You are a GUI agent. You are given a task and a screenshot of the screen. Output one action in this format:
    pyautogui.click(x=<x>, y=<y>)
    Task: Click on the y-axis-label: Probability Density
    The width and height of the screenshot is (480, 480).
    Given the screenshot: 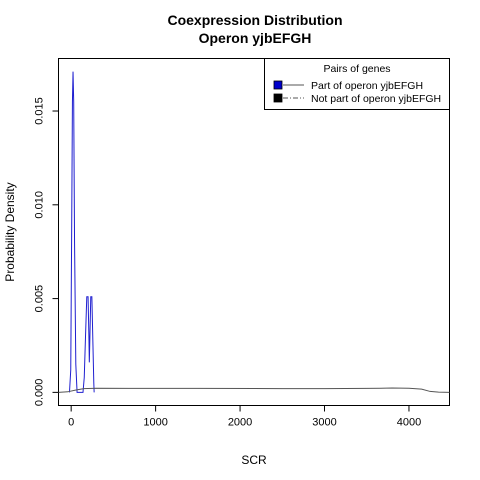 What is the action you would take?
    pyautogui.click(x=10, y=231)
    